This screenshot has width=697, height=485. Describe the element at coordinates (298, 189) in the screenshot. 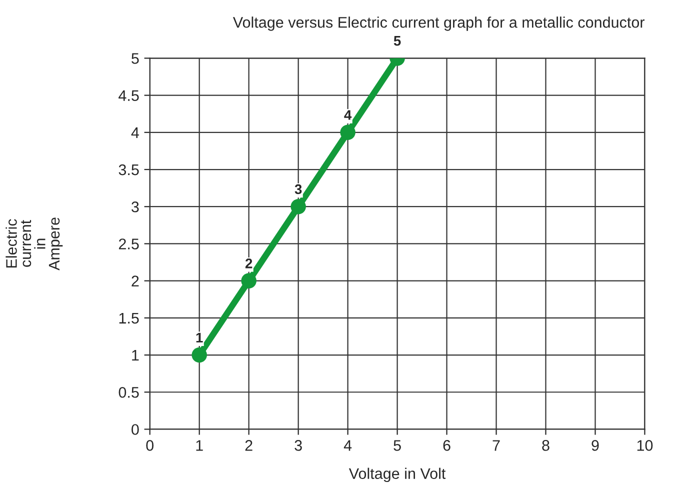

I see `data-label: 3` at that location.